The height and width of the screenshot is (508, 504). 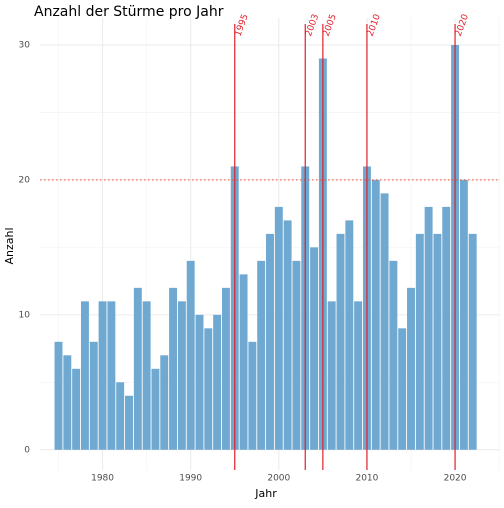 What do you see at coordinates (462, 25) in the screenshot?
I see `event-label: 2020` at bounding box center [462, 25].